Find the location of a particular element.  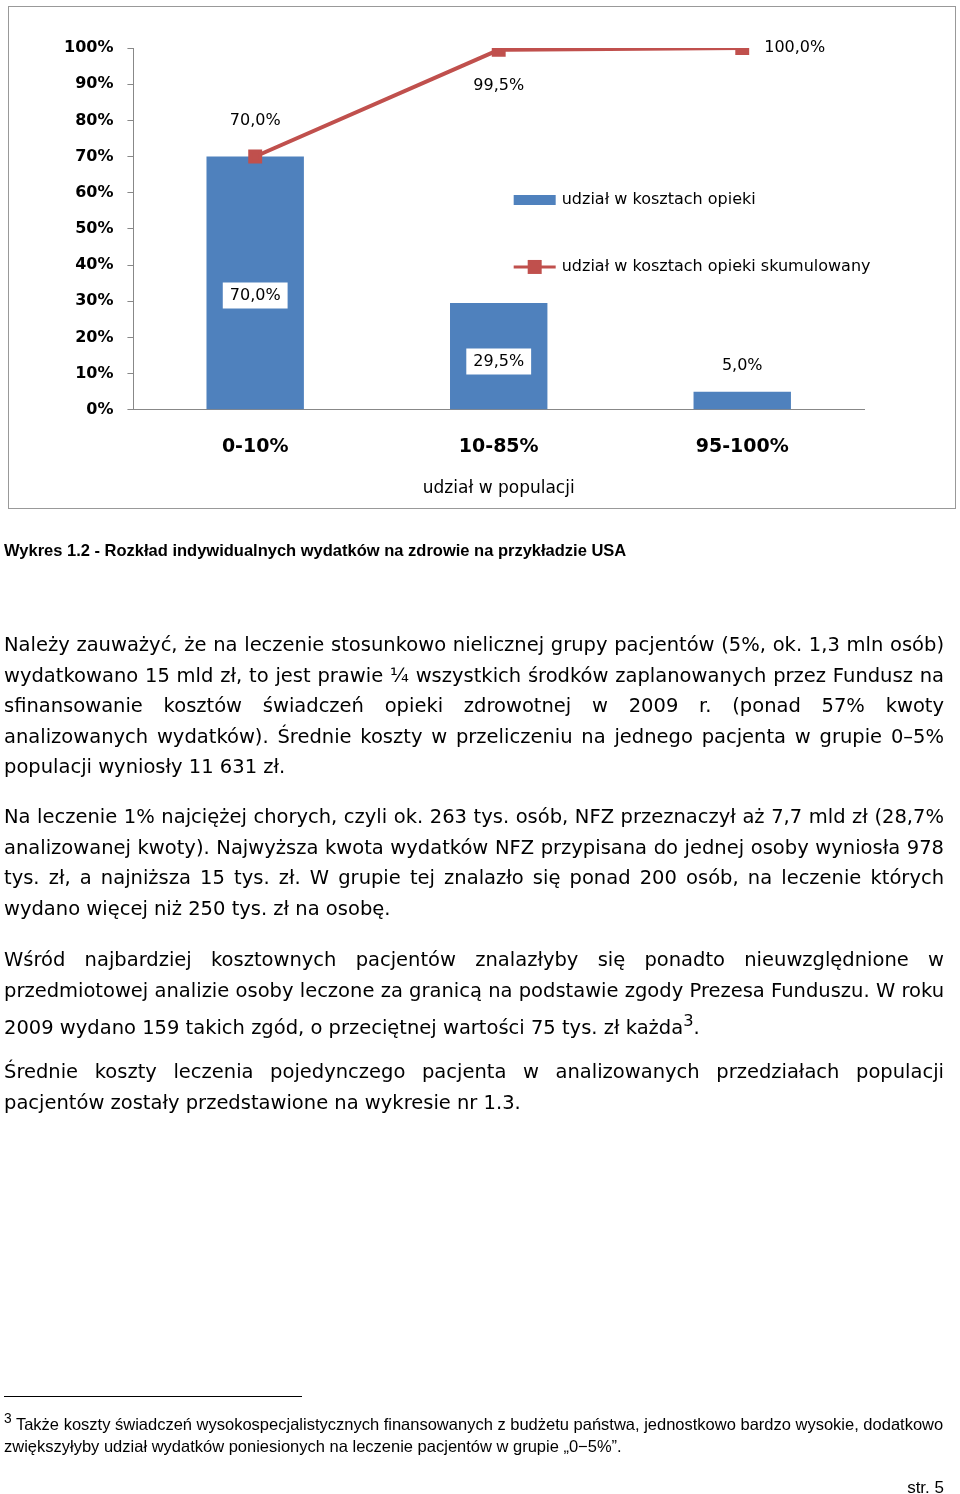

y-tick-label: 70% is located at coordinates (94, 155).